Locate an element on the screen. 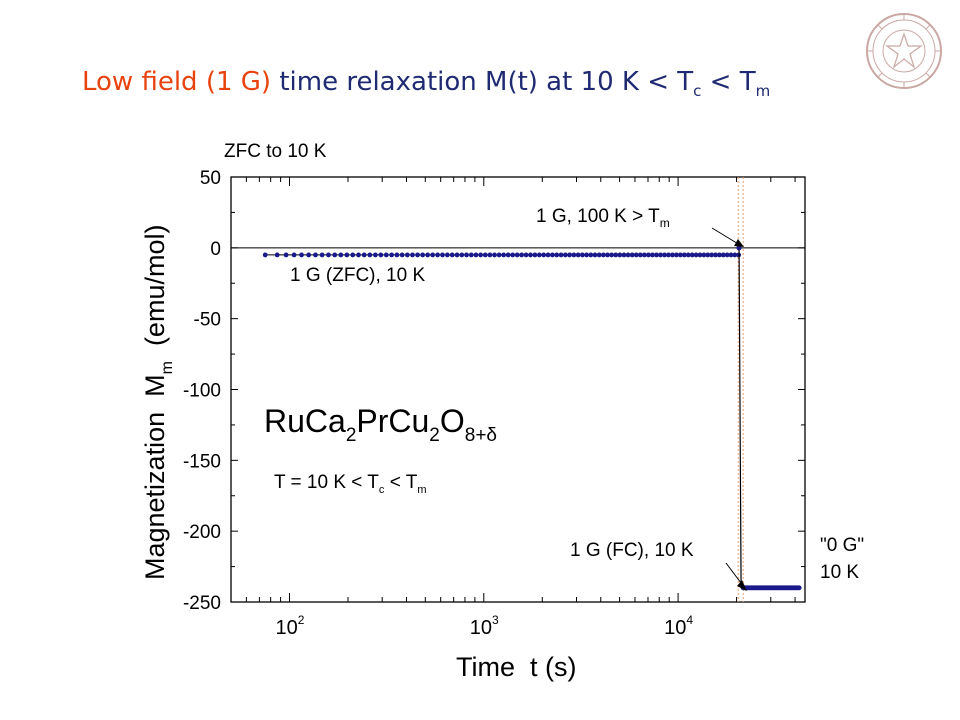  title-sub-m: m is located at coordinates (763, 91).